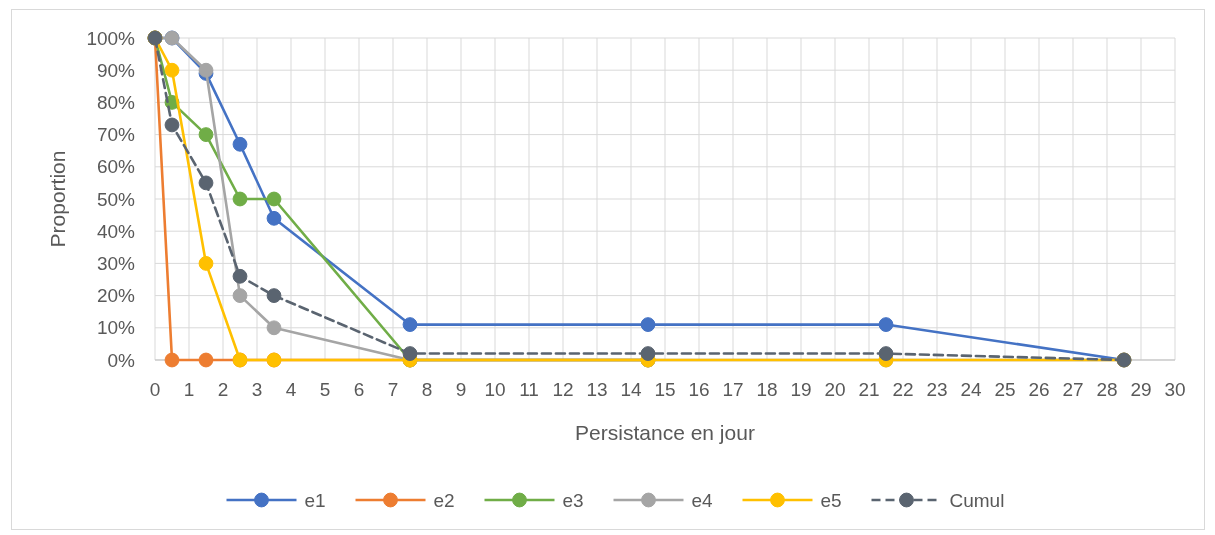 This screenshot has height=535, width=1215. Describe the element at coordinates (495, 389) in the screenshot. I see `x-tick-label: 10` at that location.